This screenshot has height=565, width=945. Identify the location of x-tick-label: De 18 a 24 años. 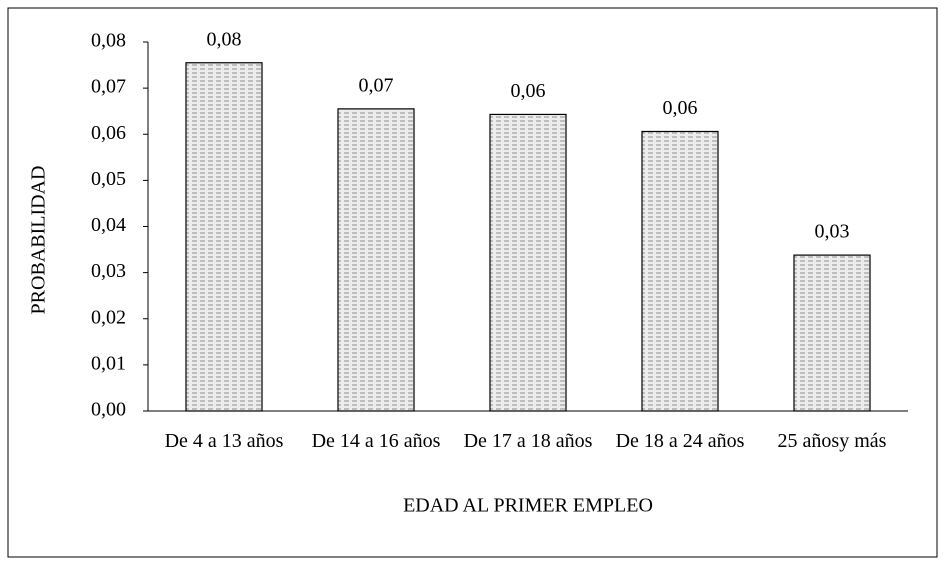
(680, 441).